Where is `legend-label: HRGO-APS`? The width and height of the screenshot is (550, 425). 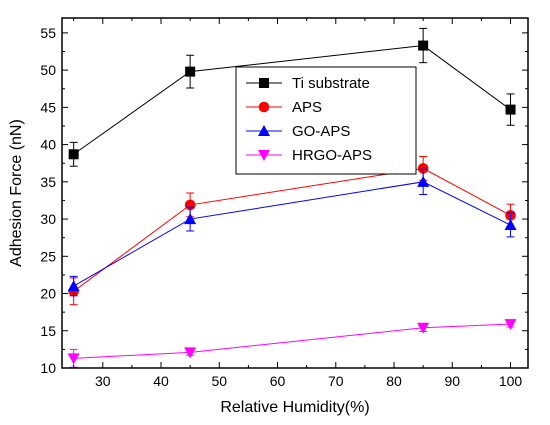
legend-label: HRGO-APS is located at coordinates (332, 155).